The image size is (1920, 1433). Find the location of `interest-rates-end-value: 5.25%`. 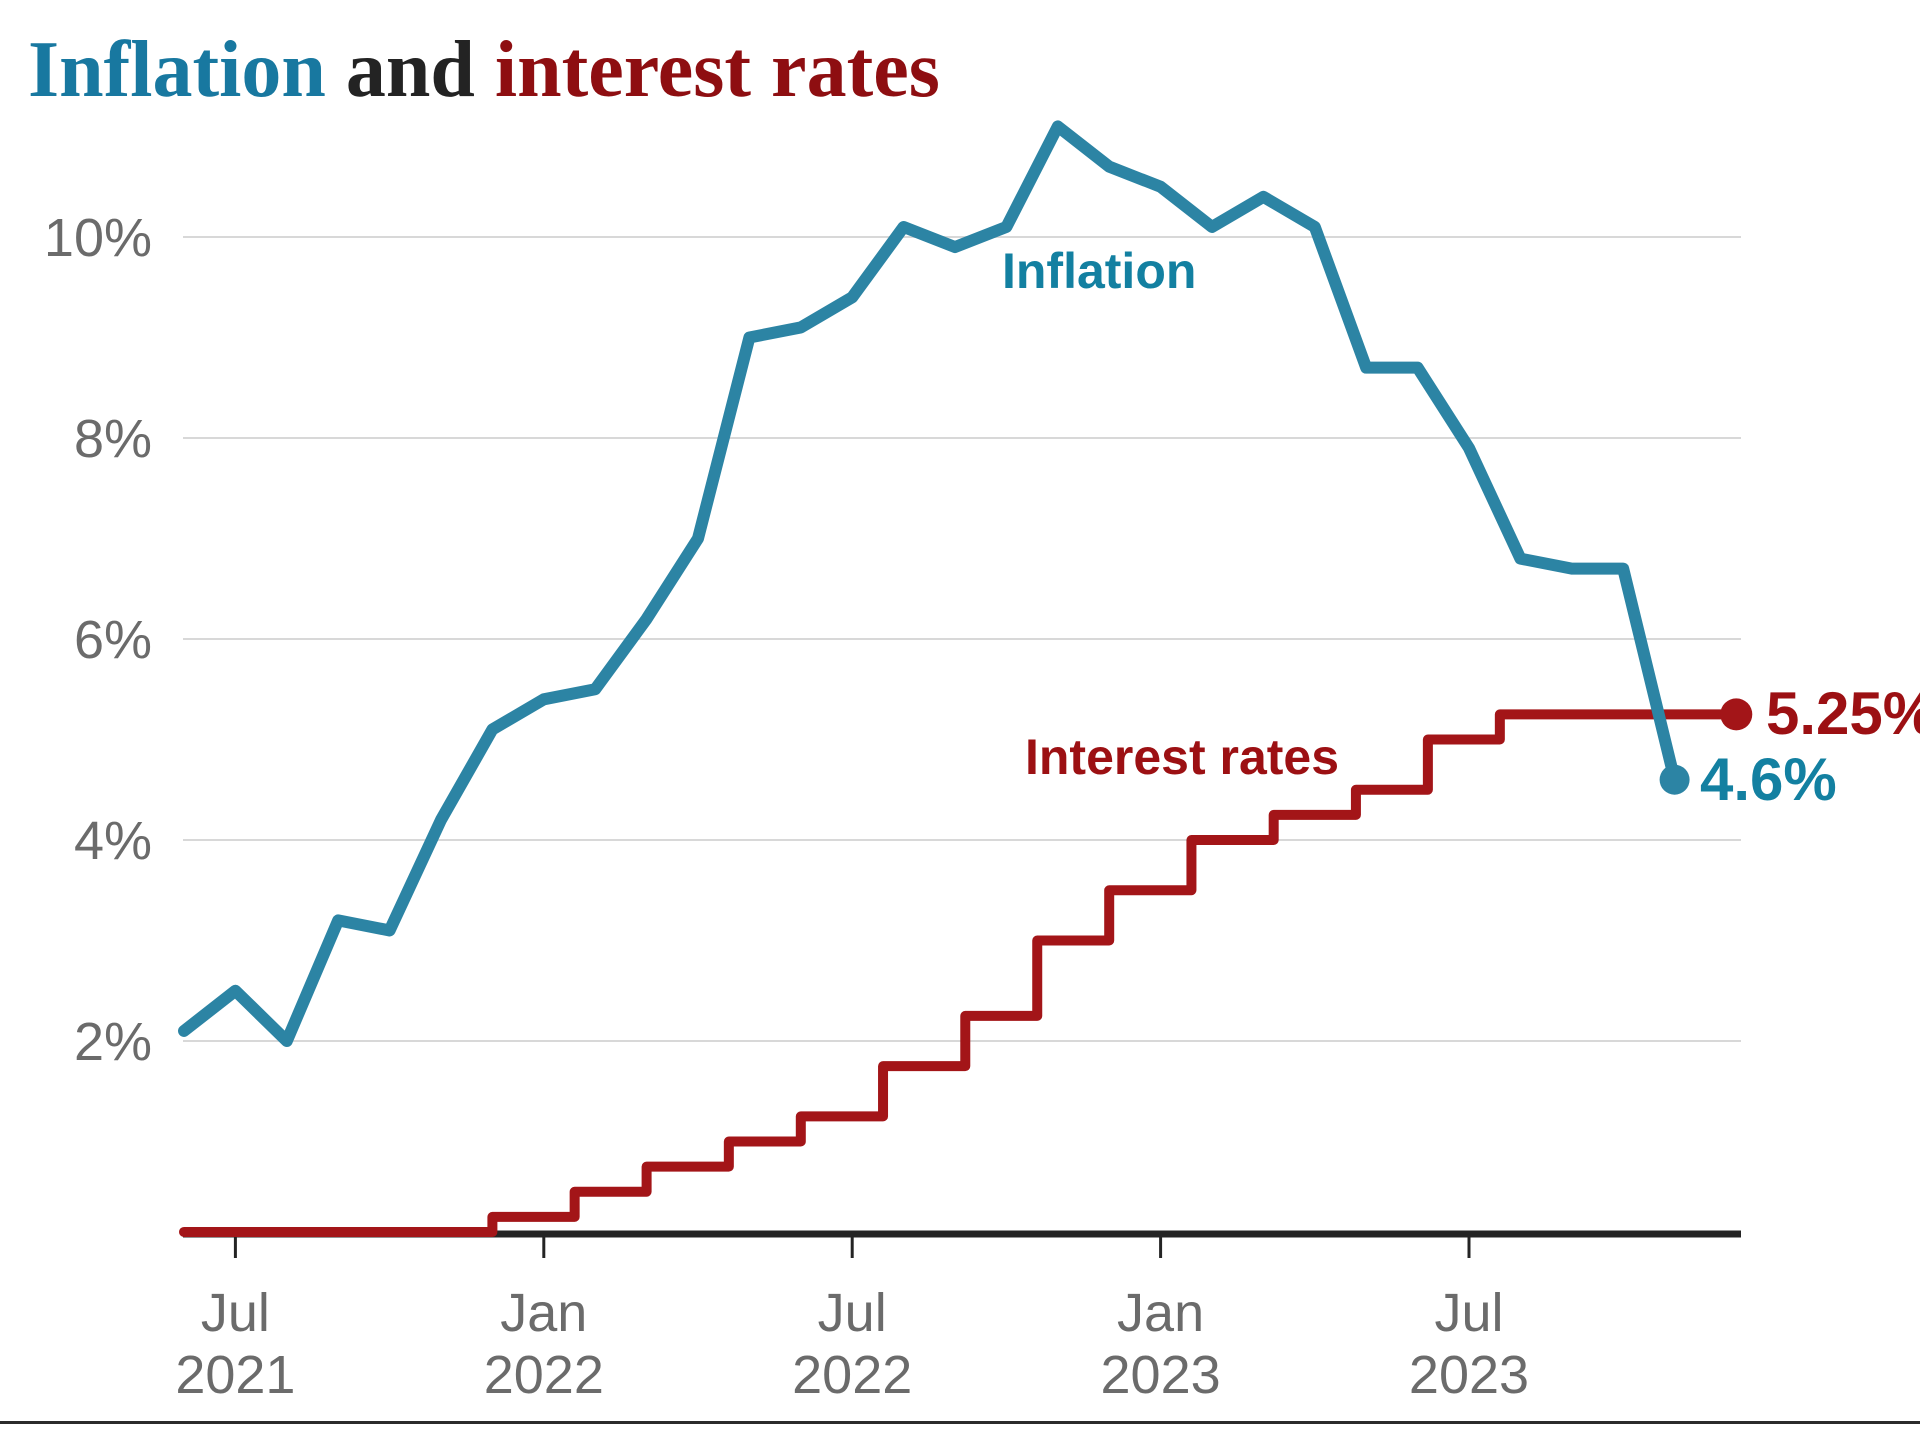

interest-rates-end-value: 5.25% is located at coordinates (1843, 713).